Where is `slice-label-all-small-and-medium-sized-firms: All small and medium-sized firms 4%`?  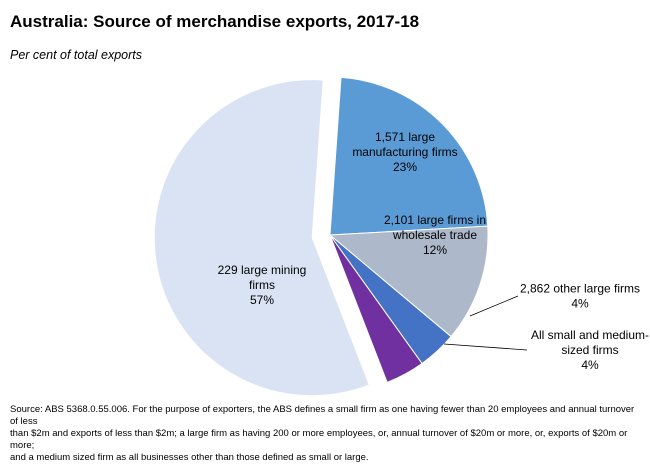
slice-label-all-small-and-medium-sized-firms: All small and medium-sized firms 4% is located at coordinates (590, 350).